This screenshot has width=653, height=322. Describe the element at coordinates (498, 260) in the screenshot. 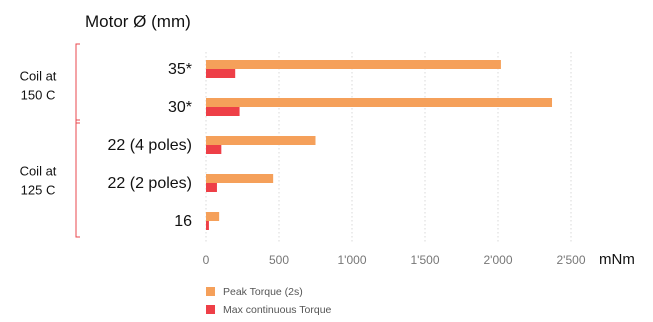

I see `x-tick-label: 2'000` at that location.